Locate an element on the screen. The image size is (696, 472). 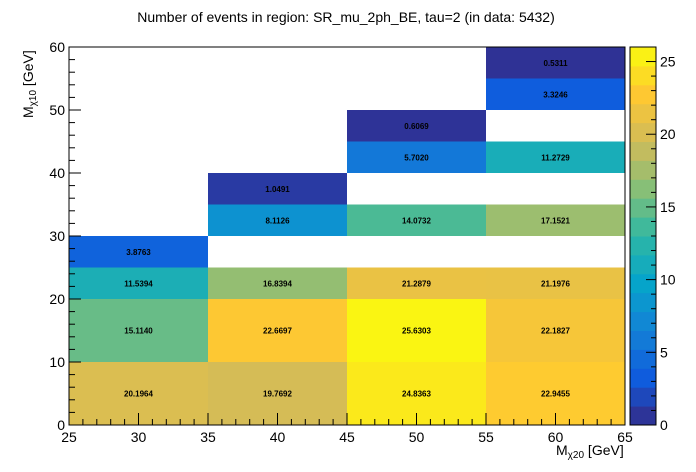
cell-value-label: 14.0732 is located at coordinates (416, 220).